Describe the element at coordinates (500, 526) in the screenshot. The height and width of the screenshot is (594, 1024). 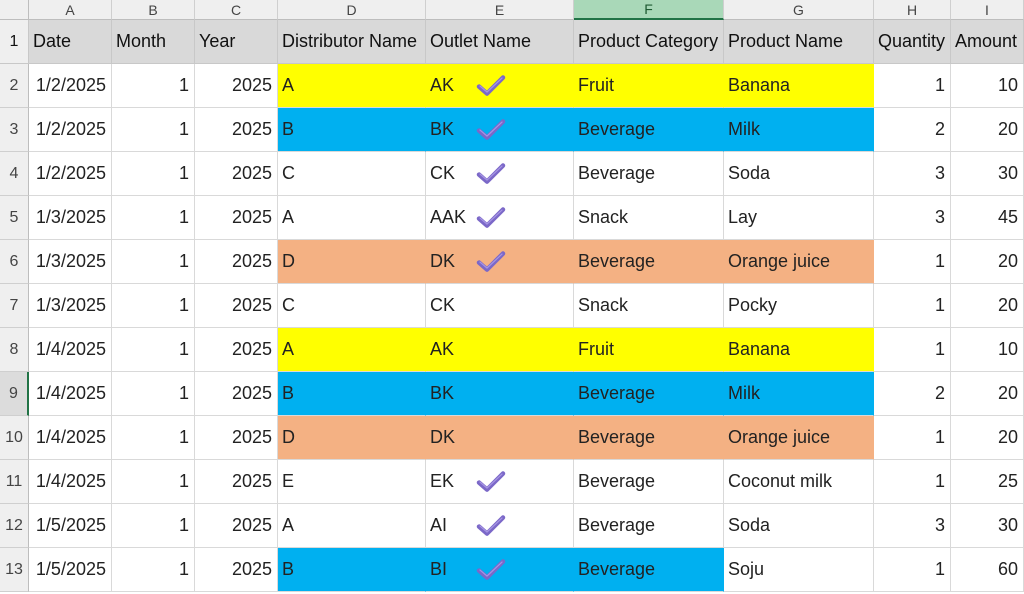
I see `cell-outlet: AI` at that location.